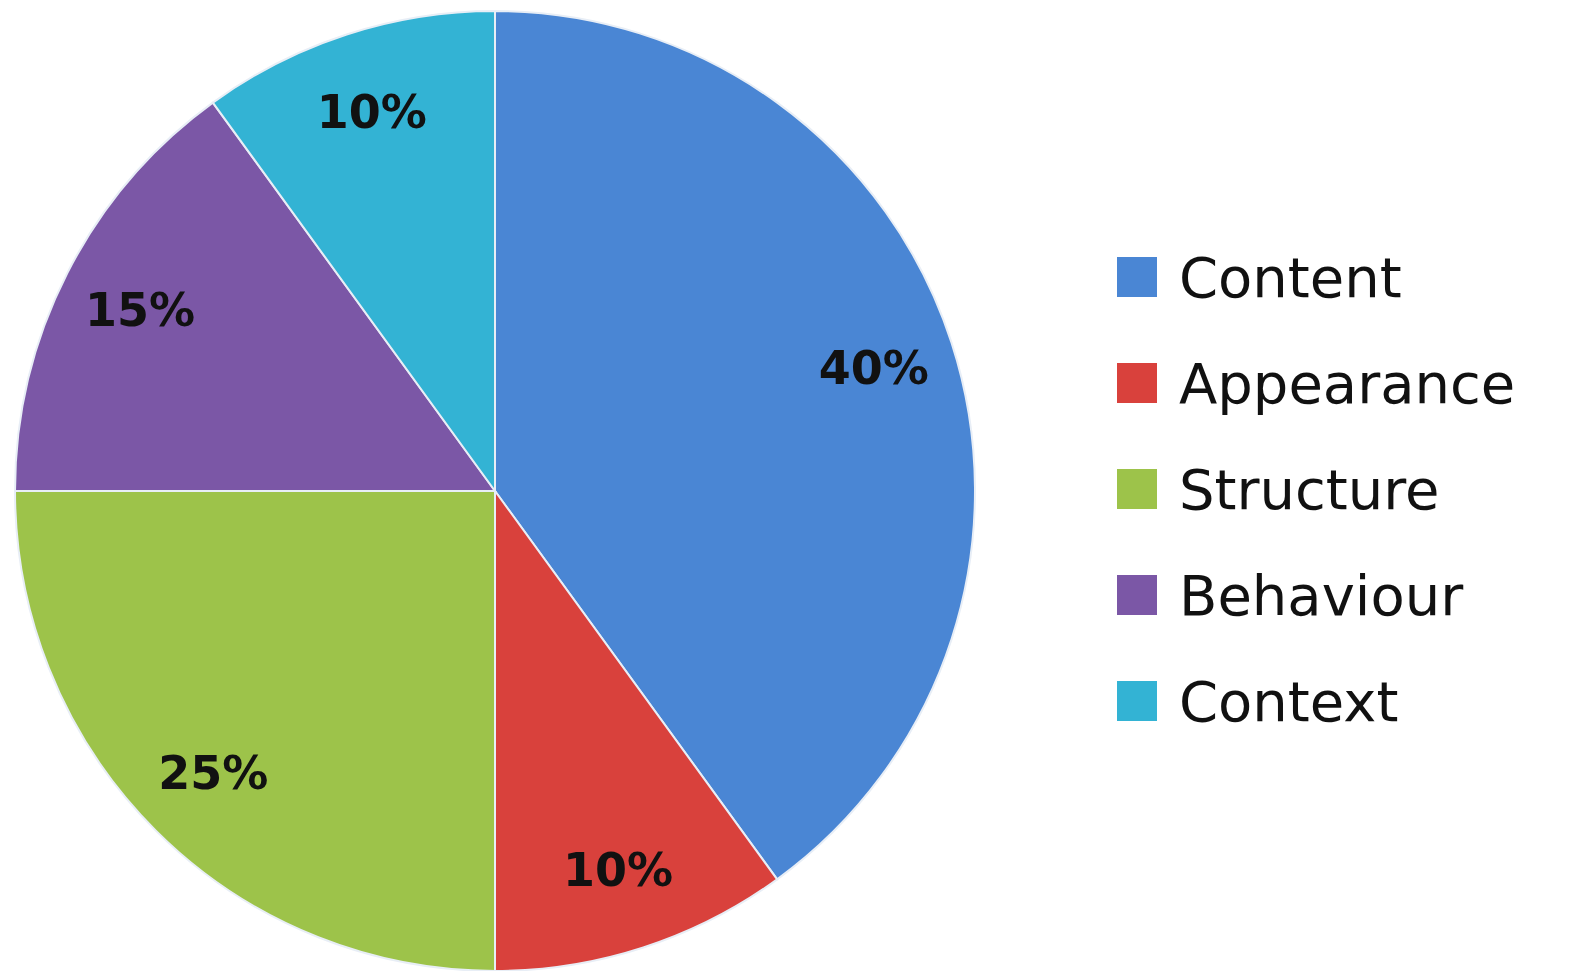 This screenshot has width=1573, height=971. What do you see at coordinates (140, 310) in the screenshot?
I see `data-label: 15%` at bounding box center [140, 310].